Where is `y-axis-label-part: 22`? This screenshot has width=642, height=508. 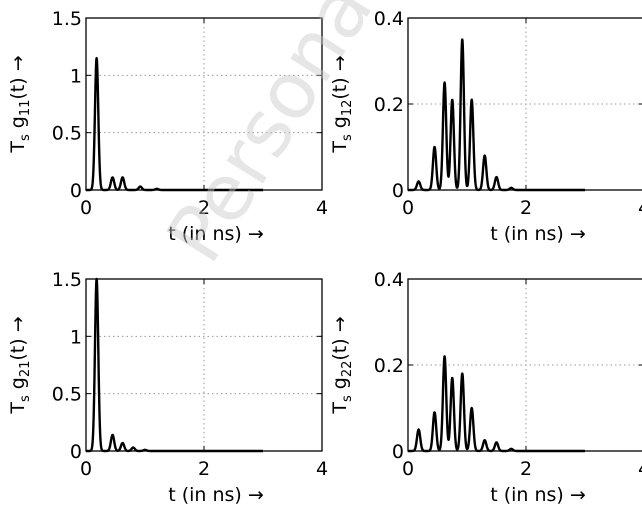
y-axis-label-part: 22 is located at coordinates (347, 369).